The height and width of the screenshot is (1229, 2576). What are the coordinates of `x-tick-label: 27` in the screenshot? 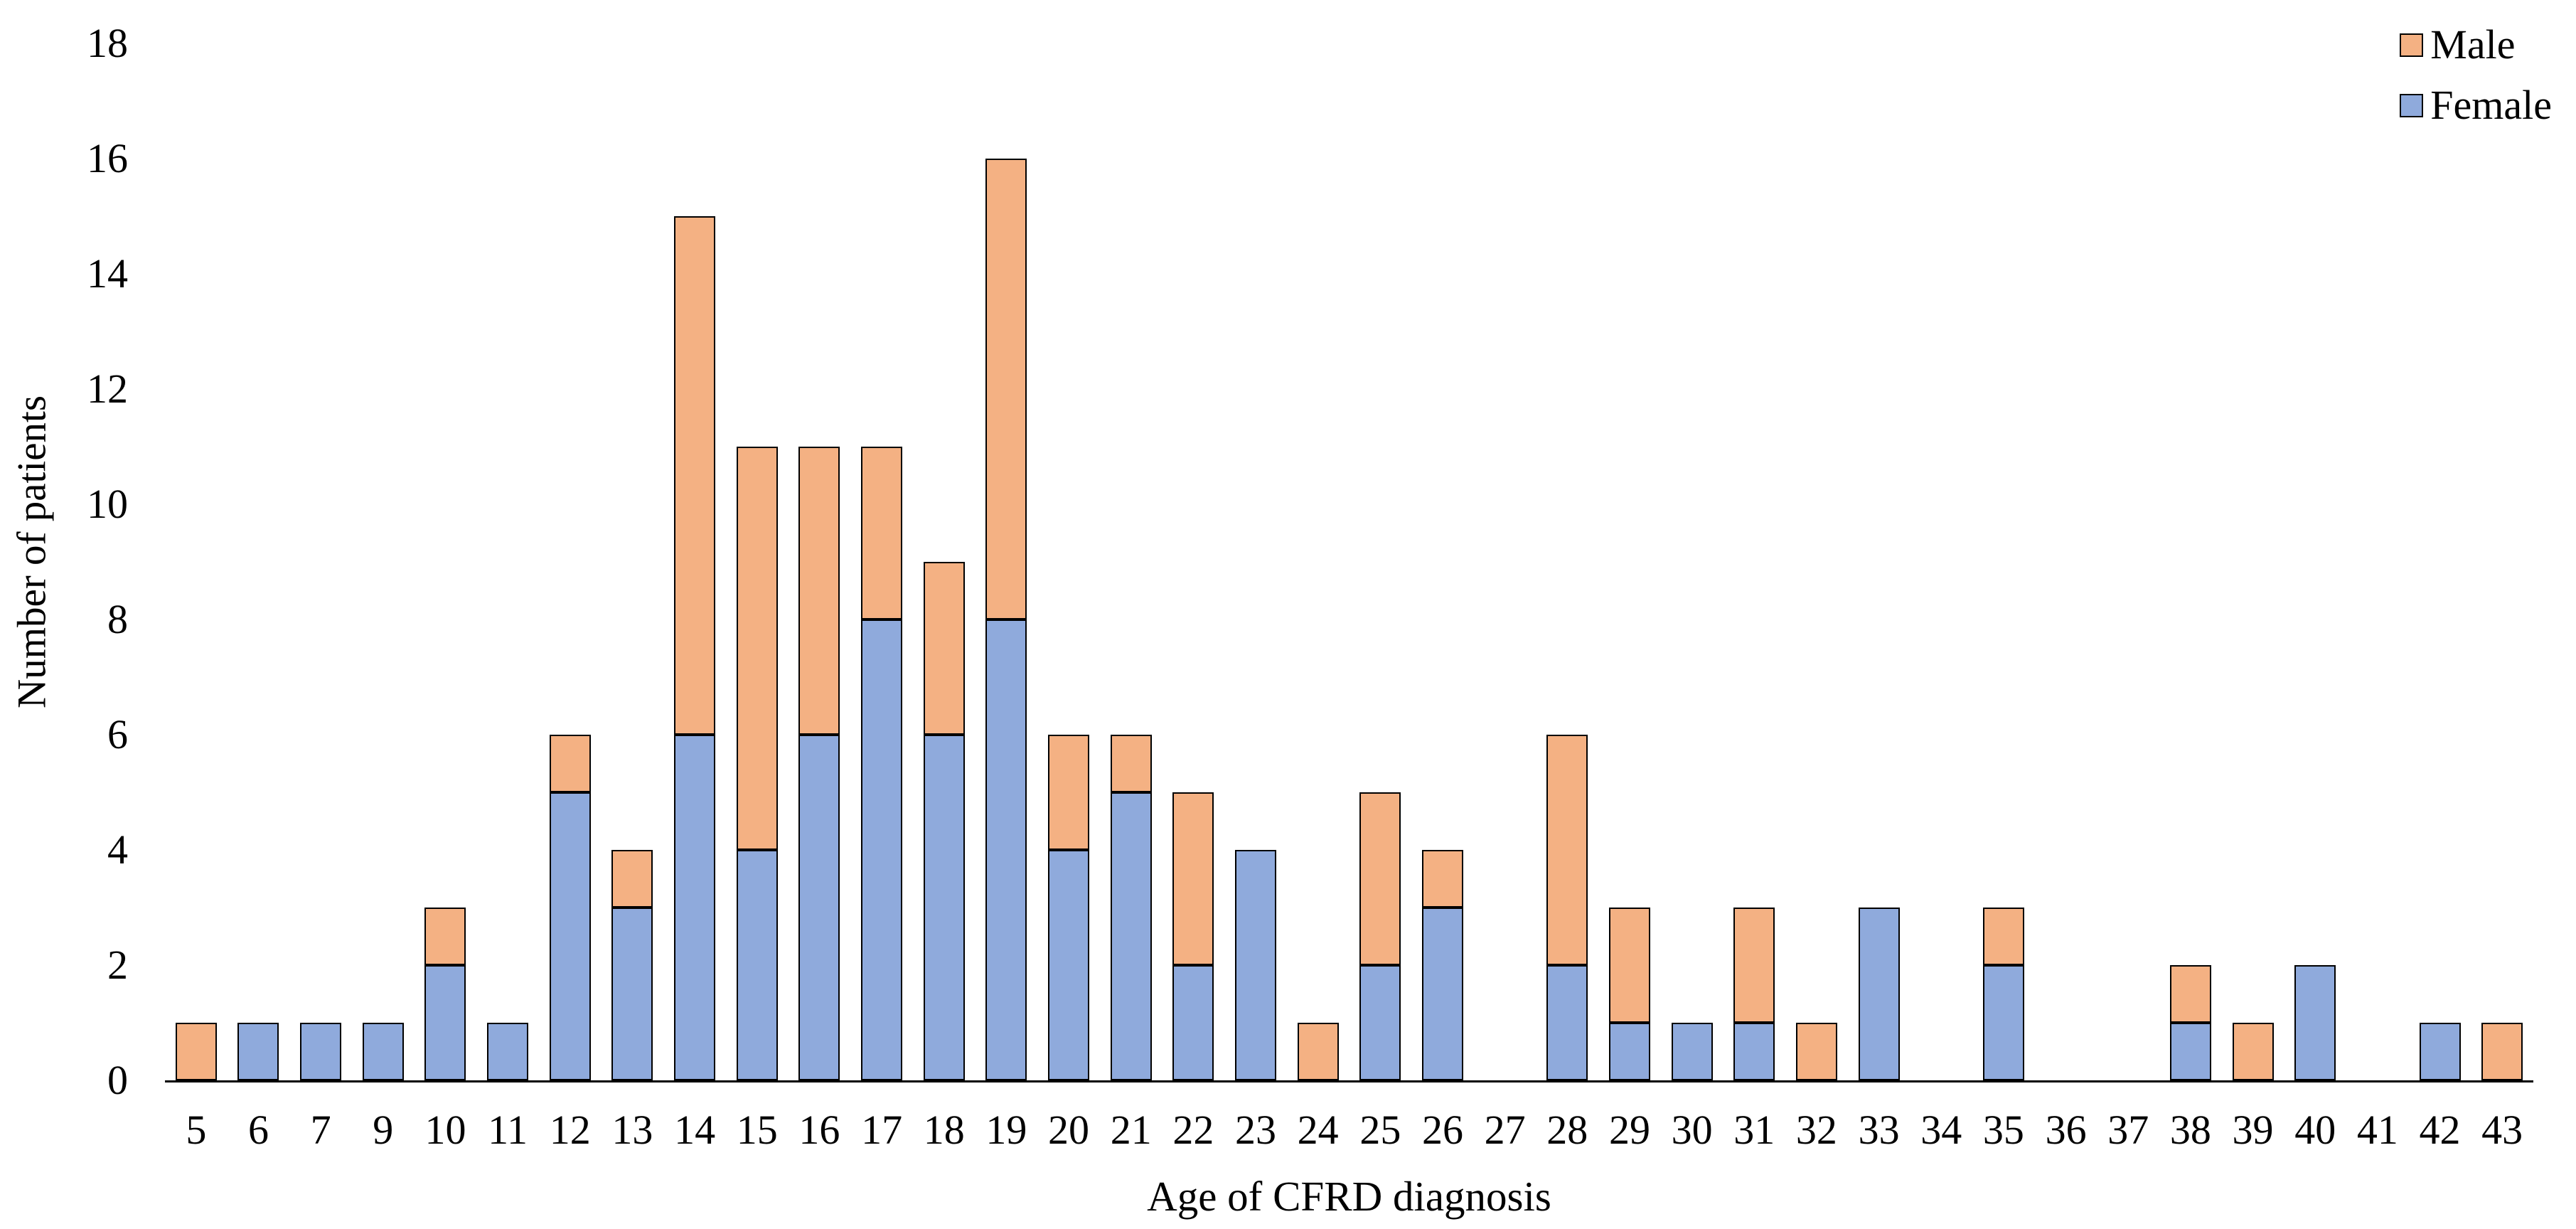 It's located at (1505, 1130).